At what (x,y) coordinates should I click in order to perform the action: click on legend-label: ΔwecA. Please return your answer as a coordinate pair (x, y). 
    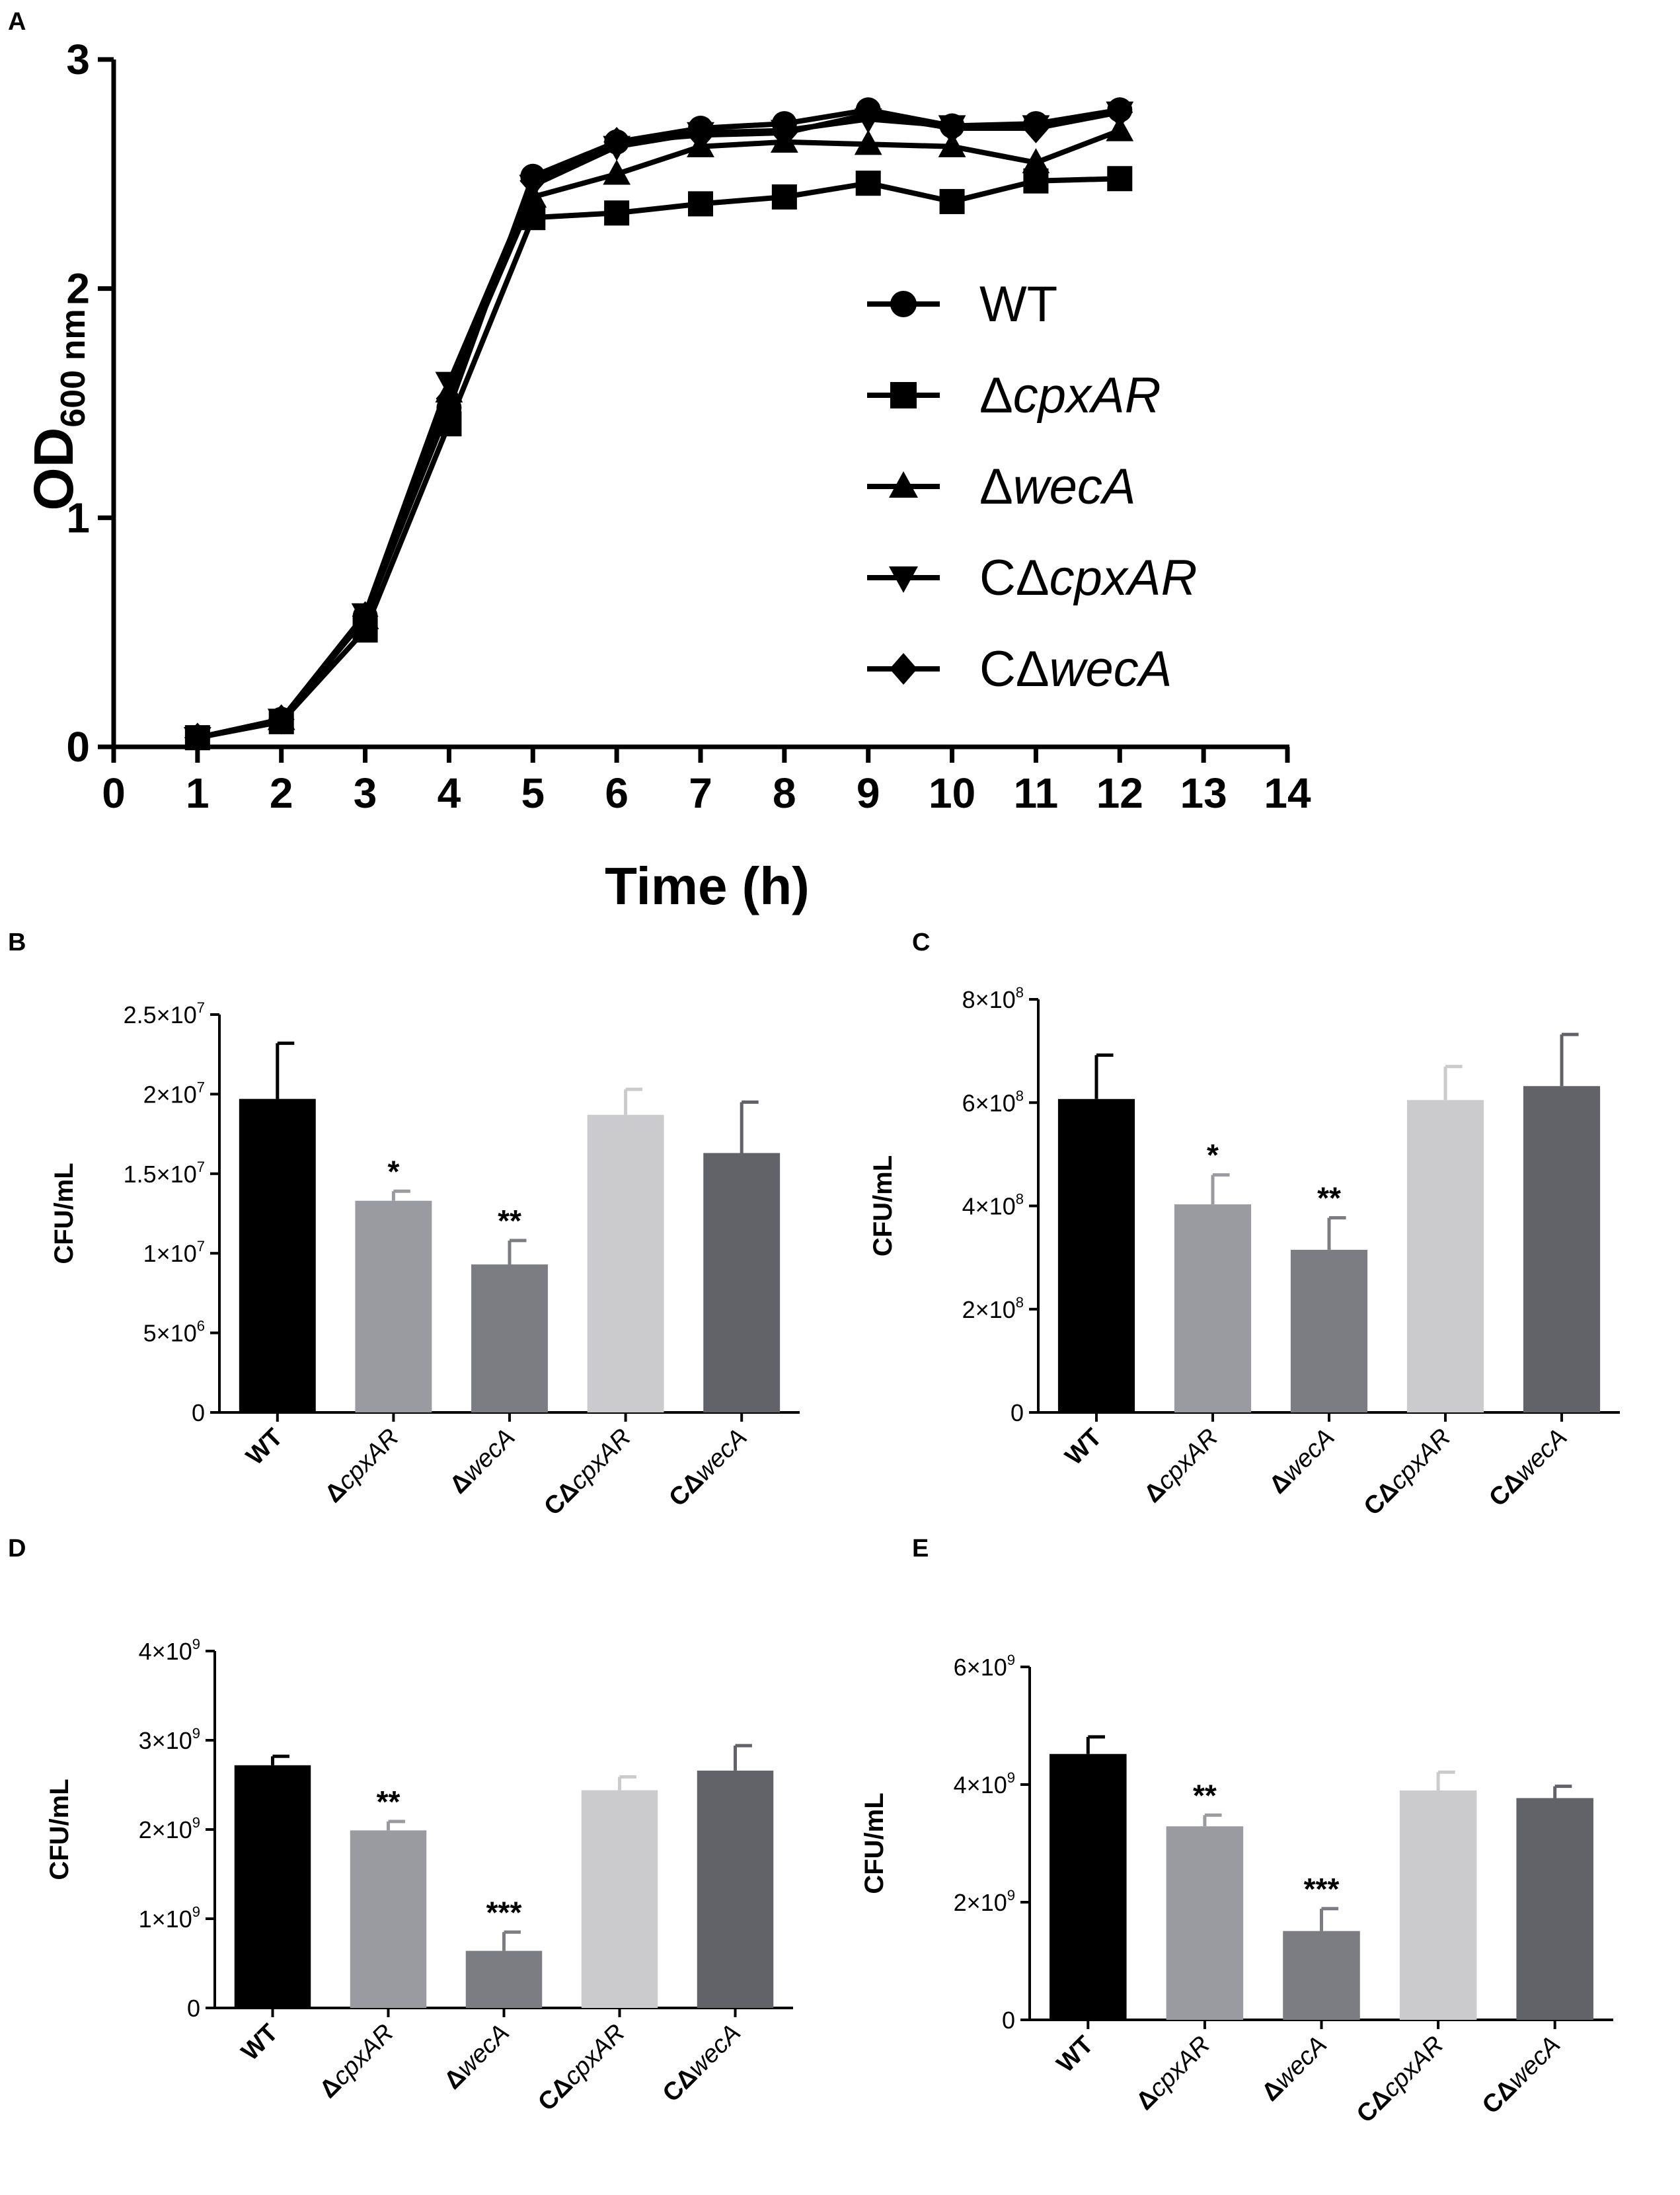
    Looking at the image, I should click on (1057, 487).